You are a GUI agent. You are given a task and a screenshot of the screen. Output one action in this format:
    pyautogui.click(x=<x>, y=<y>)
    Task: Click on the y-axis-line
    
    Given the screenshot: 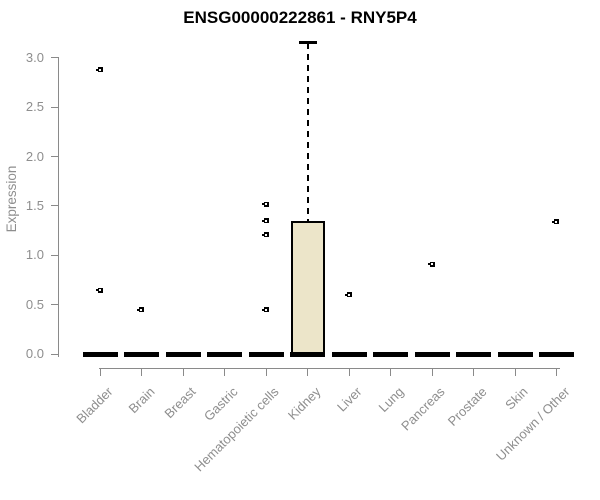 What is the action you would take?
    pyautogui.click(x=58, y=206)
    